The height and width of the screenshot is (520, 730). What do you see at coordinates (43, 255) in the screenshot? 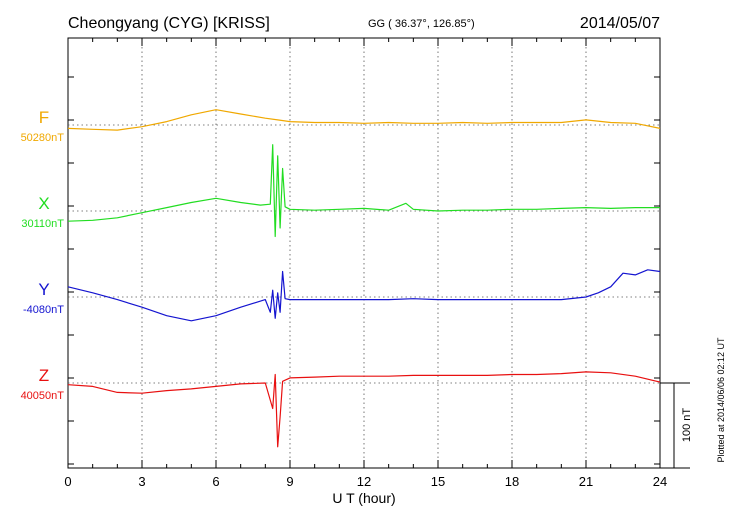
I see `series-labels: F 50280nT X 30110nT Y -4080nT Z 40050nT` at bounding box center [43, 255].